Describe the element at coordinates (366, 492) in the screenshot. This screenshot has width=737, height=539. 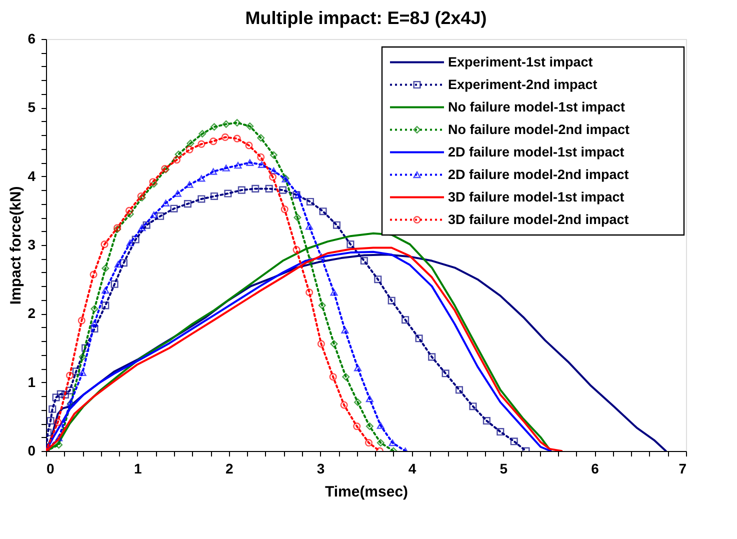
I see `x-axis-title: Time(msec)` at that location.